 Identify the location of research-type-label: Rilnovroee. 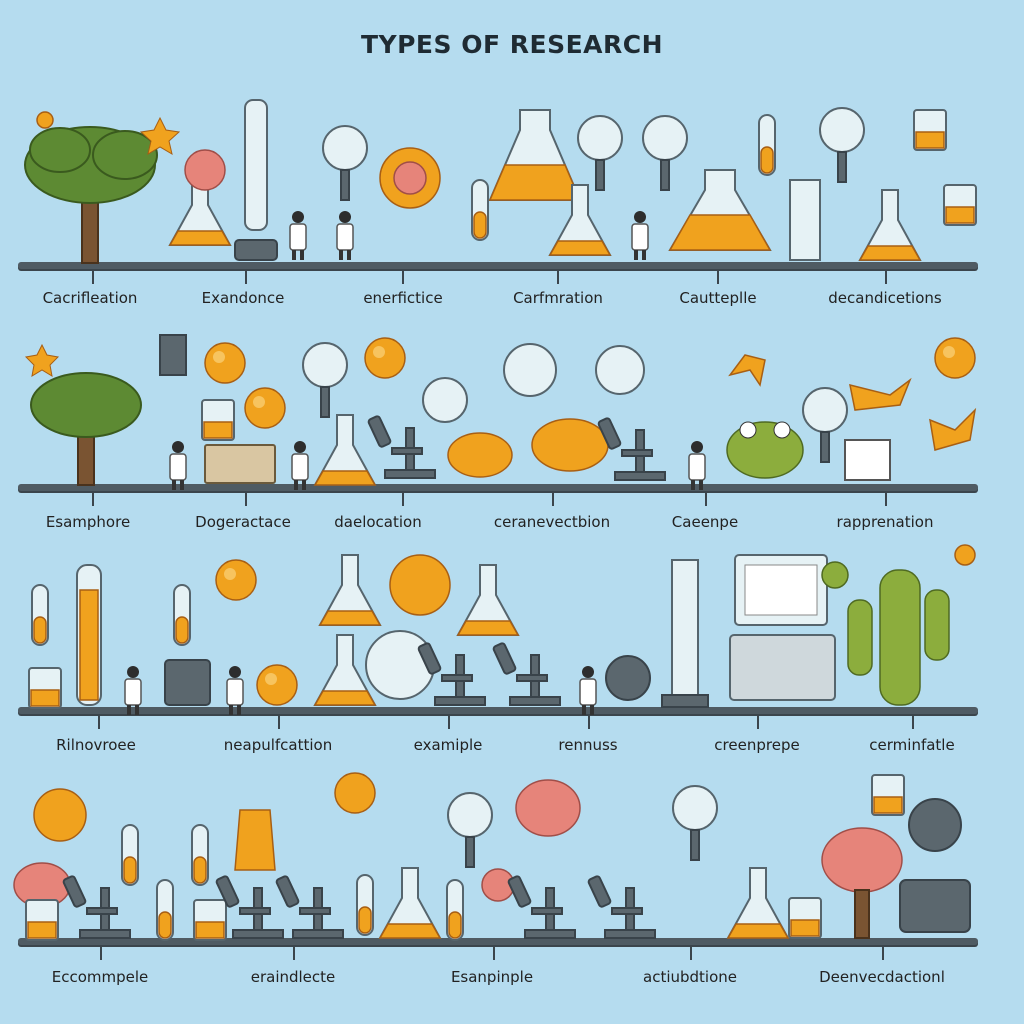
(96, 745).